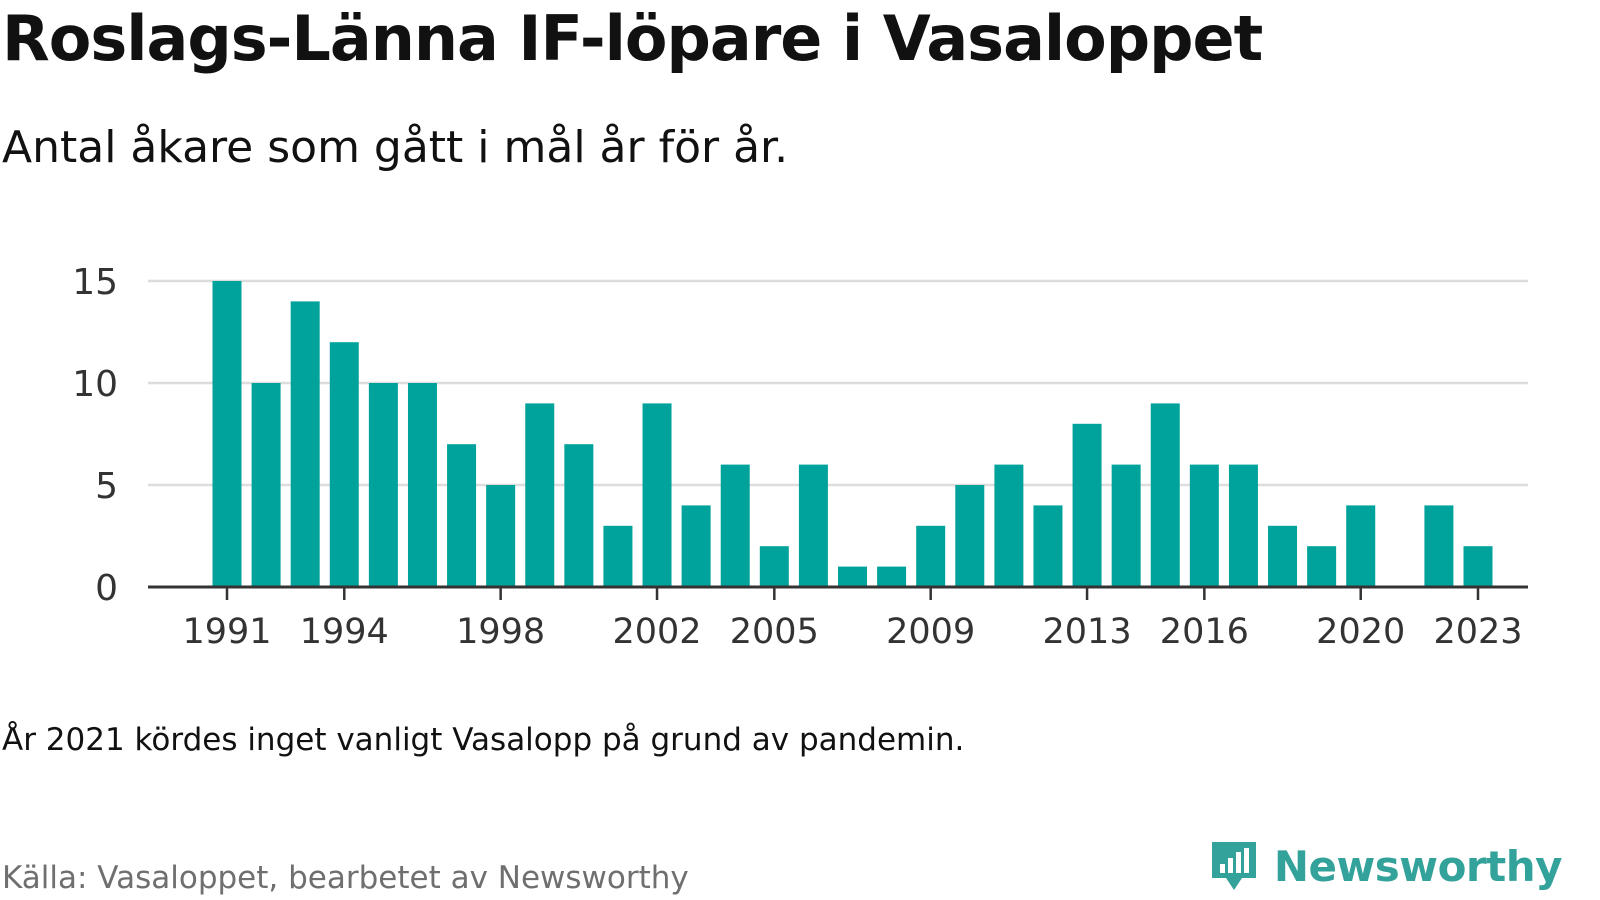  I want to click on bar-2004, so click(735, 525).